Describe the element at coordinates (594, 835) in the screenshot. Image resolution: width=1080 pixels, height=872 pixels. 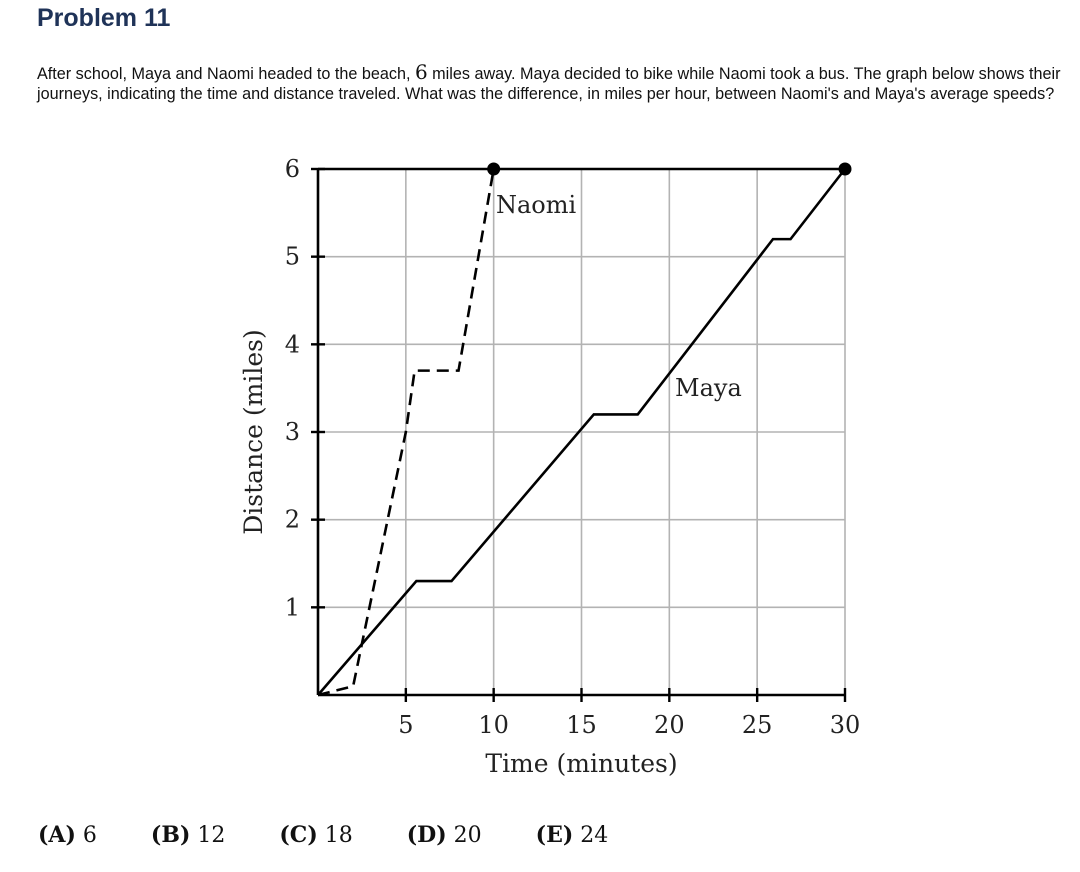
I see `choice-value: 24` at that location.